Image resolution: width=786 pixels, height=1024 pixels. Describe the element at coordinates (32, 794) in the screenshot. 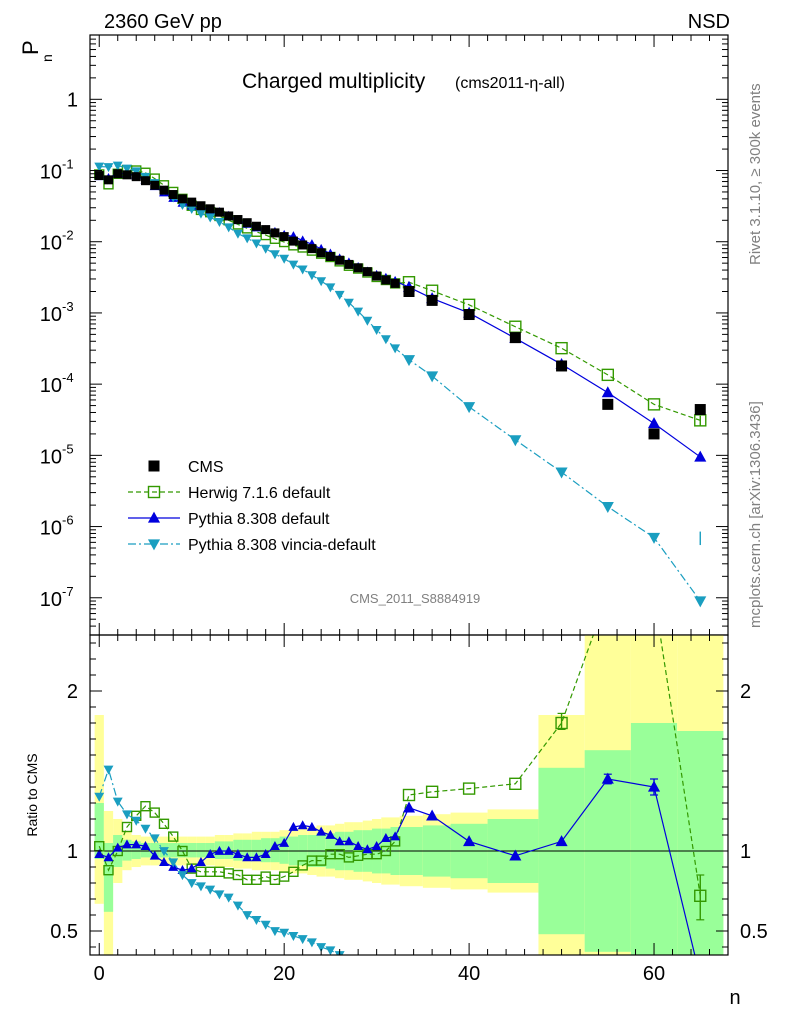

I see `ratio-ylabel: Ratio to CMS` at that location.